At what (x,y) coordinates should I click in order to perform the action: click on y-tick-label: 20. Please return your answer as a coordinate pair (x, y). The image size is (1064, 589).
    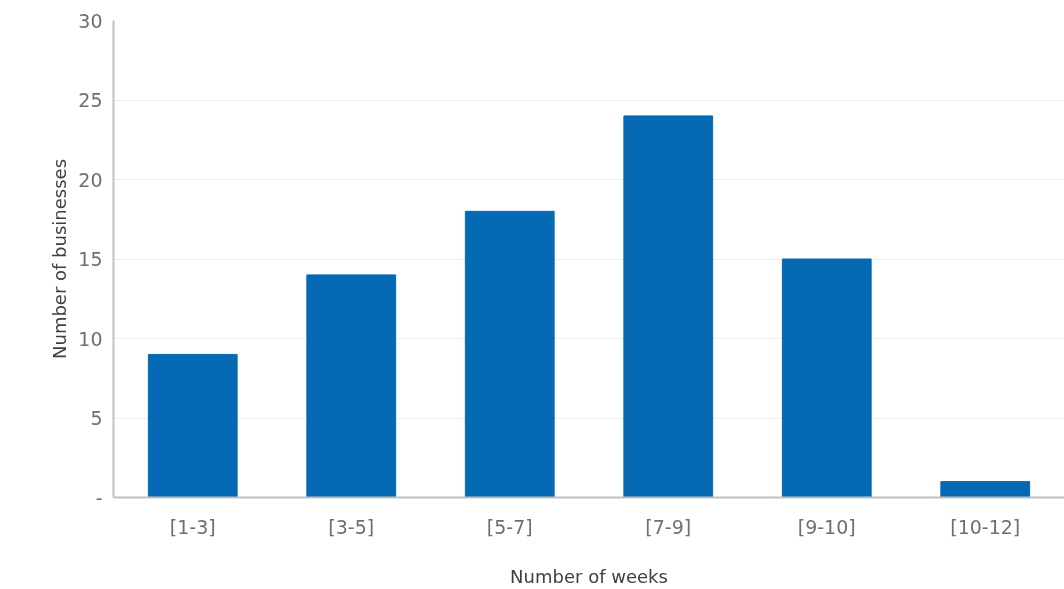
    Looking at the image, I should click on (90, 179).